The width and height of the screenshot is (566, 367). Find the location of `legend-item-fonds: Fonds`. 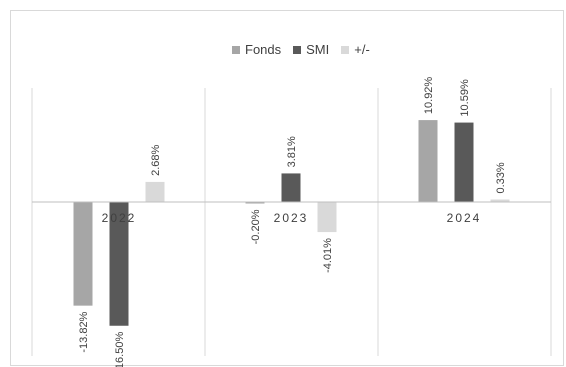

legend-item-fonds: Fonds is located at coordinates (256, 49).